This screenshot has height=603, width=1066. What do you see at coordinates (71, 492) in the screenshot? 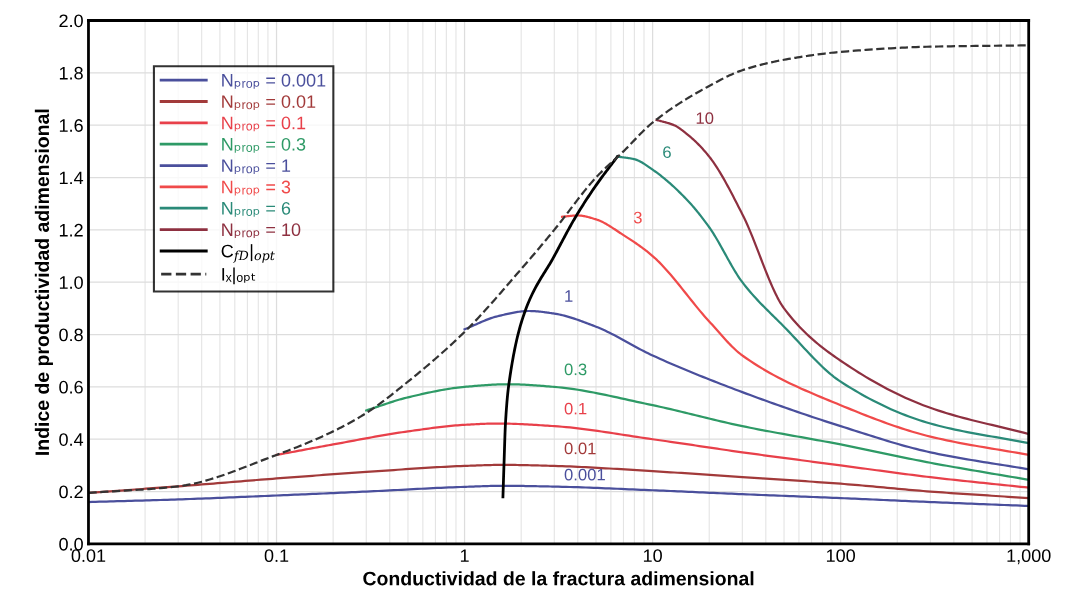
I see `y-tick-label: 0.2` at bounding box center [71, 492].